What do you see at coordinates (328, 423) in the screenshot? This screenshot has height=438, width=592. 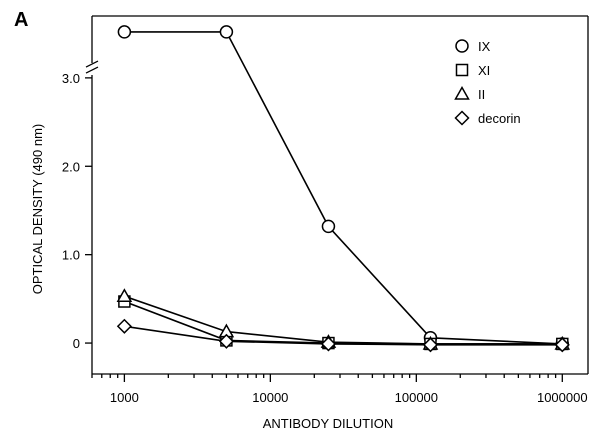 I see `x-axis-title: ANTIBODY DILUTION` at bounding box center [328, 423].